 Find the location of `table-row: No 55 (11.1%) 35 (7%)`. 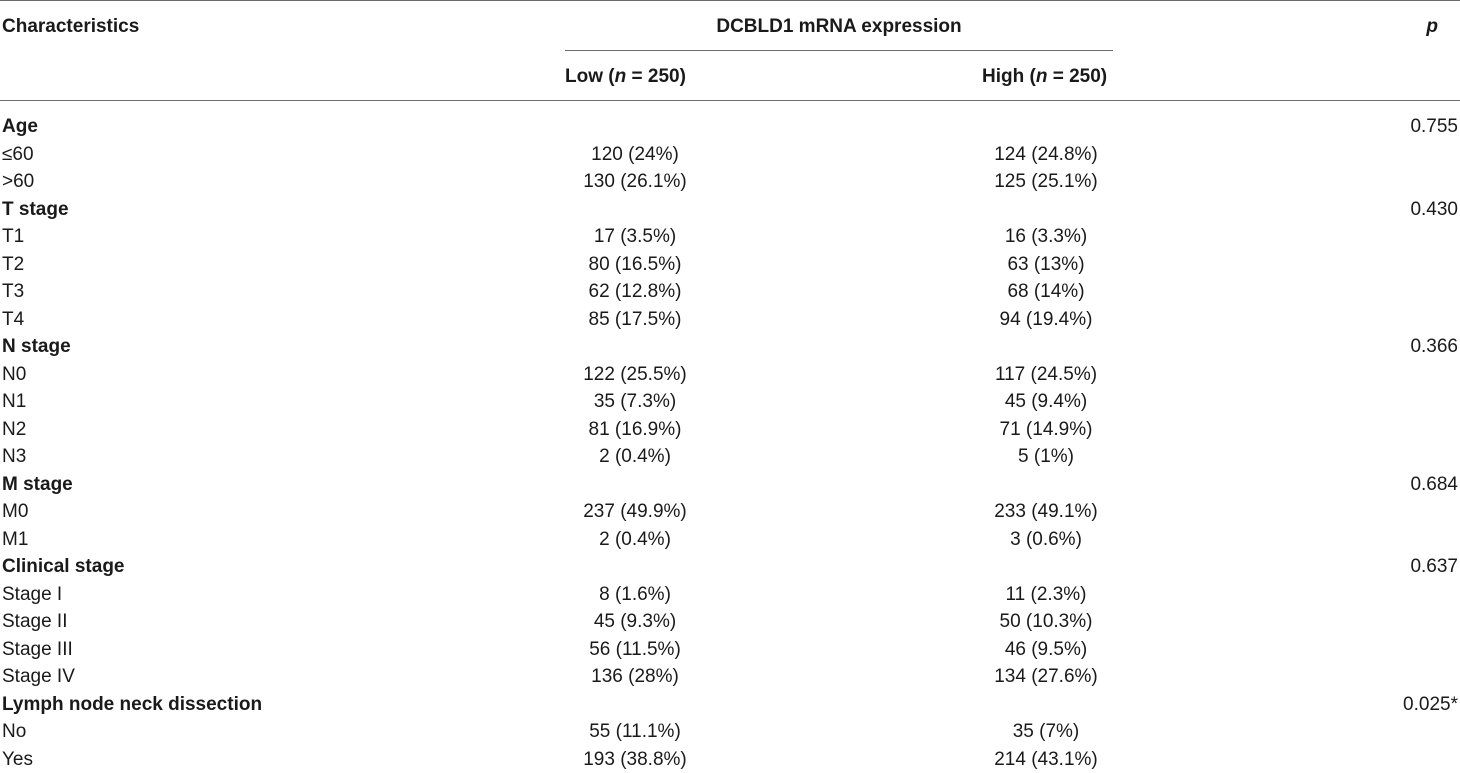

table-row: No 55 (11.1%) 35 (7%) is located at coordinates (730, 732).